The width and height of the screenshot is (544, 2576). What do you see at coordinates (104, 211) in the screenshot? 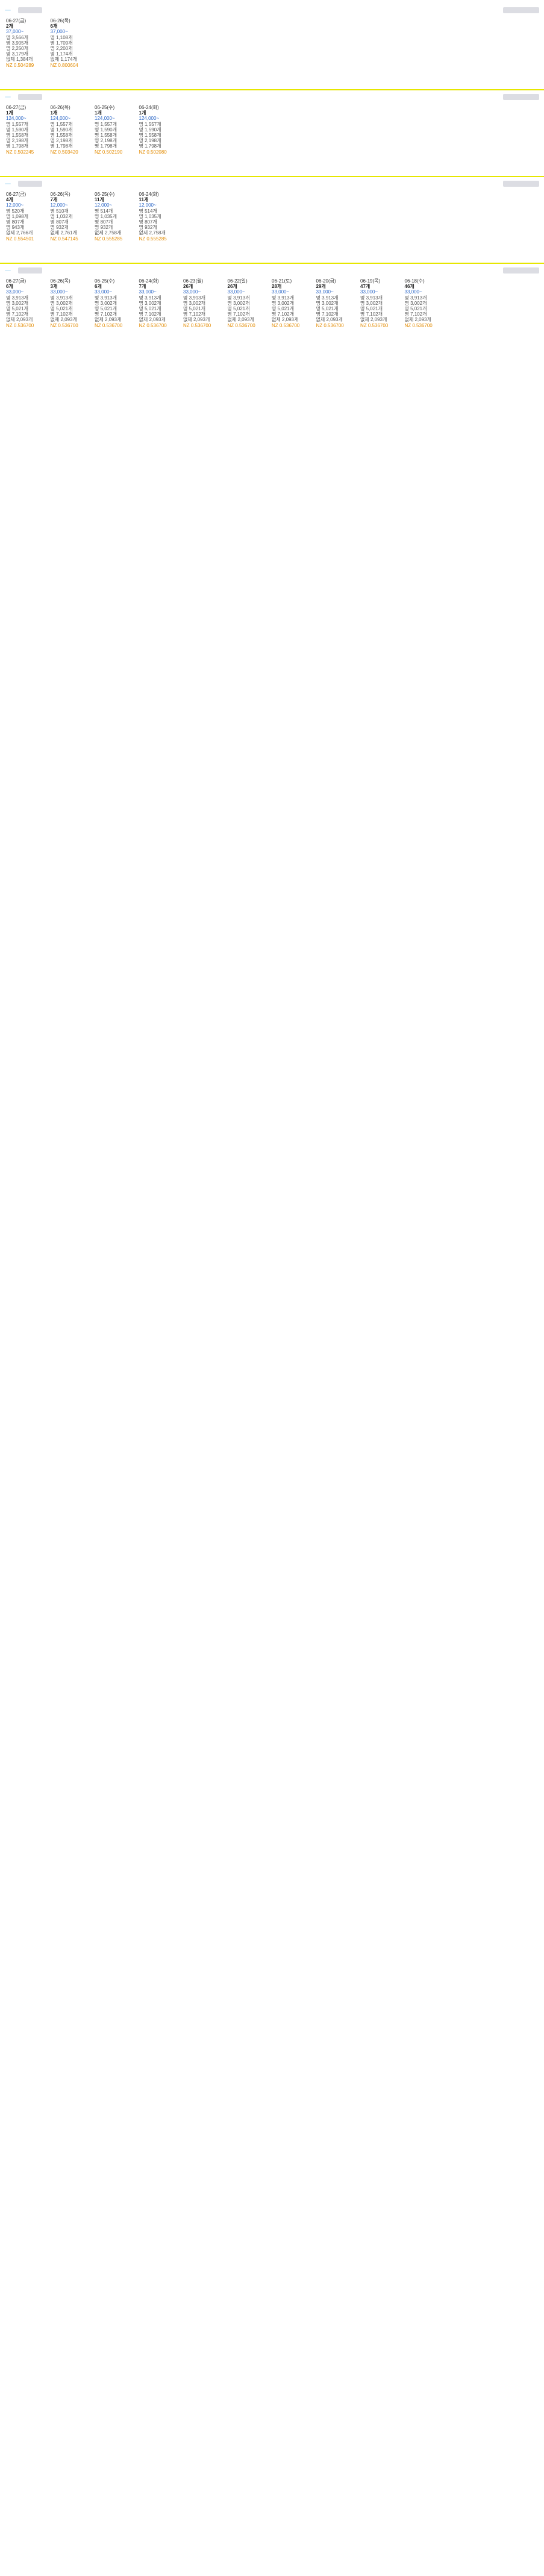
I see `card-info-line: 명 514개` at bounding box center [104, 211].